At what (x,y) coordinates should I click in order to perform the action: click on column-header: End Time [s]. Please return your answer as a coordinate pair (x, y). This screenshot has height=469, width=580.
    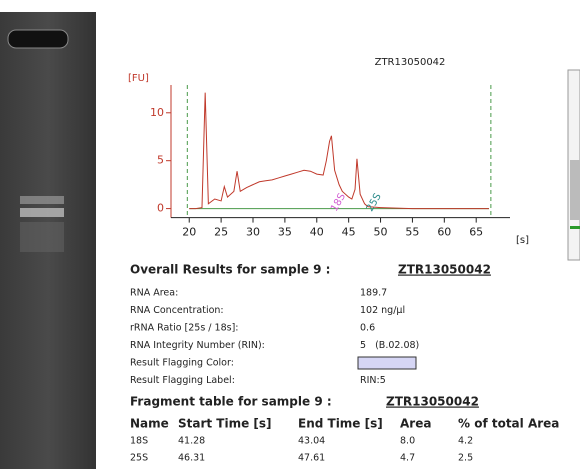
    Looking at the image, I should click on (340, 424).